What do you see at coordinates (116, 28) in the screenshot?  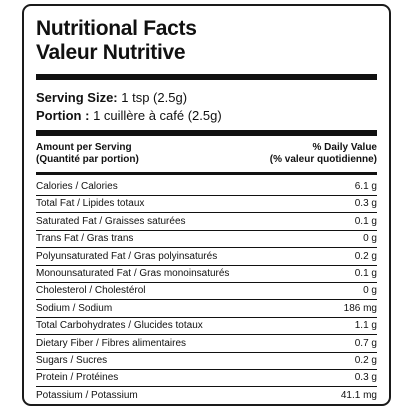 I see `title-english: Nutritional Facts` at bounding box center [116, 28].